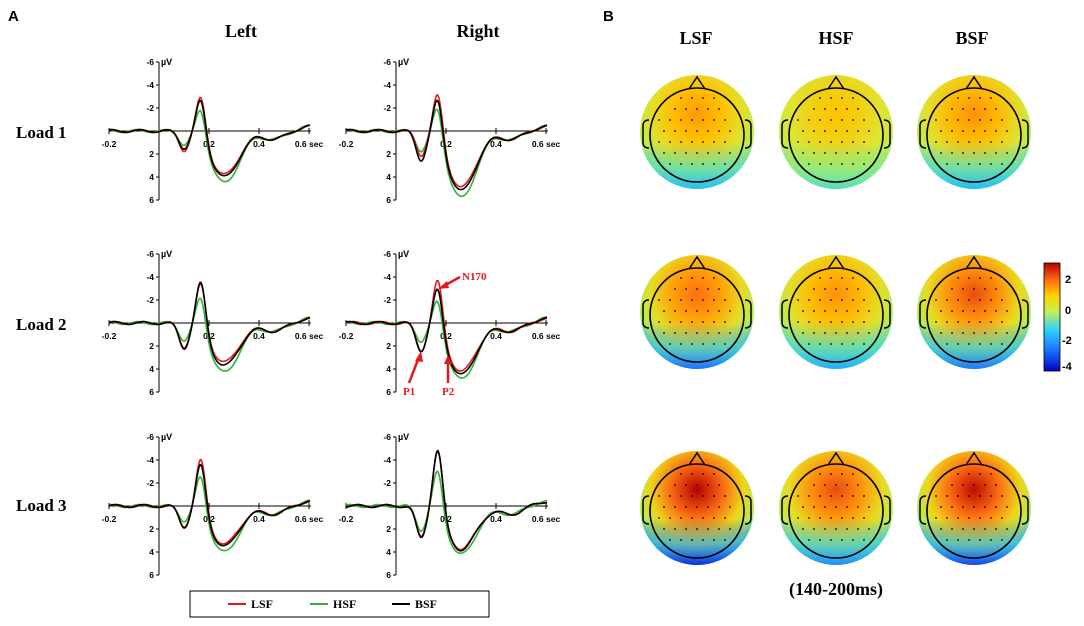 The height and width of the screenshot is (626, 1084). Describe the element at coordinates (414, 370) in the screenshot. I see `p1-arrow` at that location.